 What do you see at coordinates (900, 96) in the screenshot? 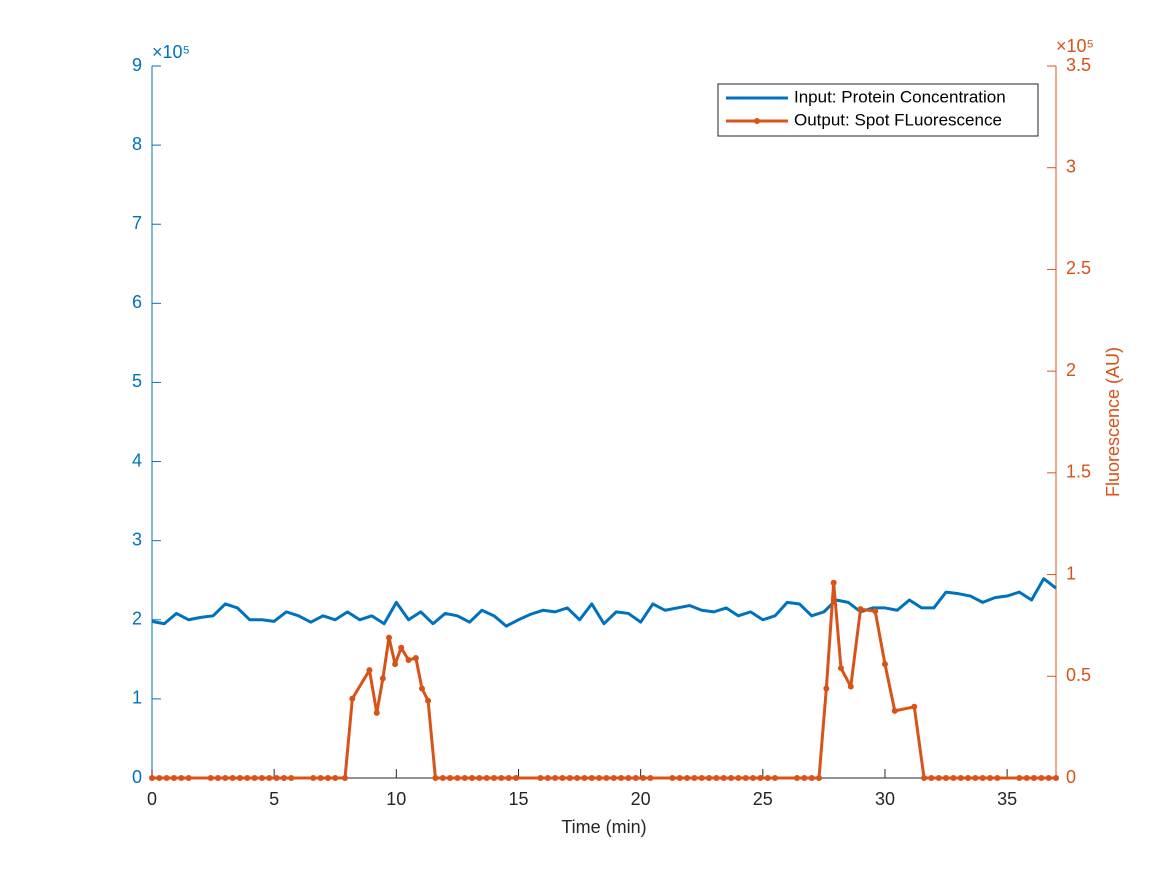
I see `legend-label: Input: Protein Concentration` at bounding box center [900, 96].